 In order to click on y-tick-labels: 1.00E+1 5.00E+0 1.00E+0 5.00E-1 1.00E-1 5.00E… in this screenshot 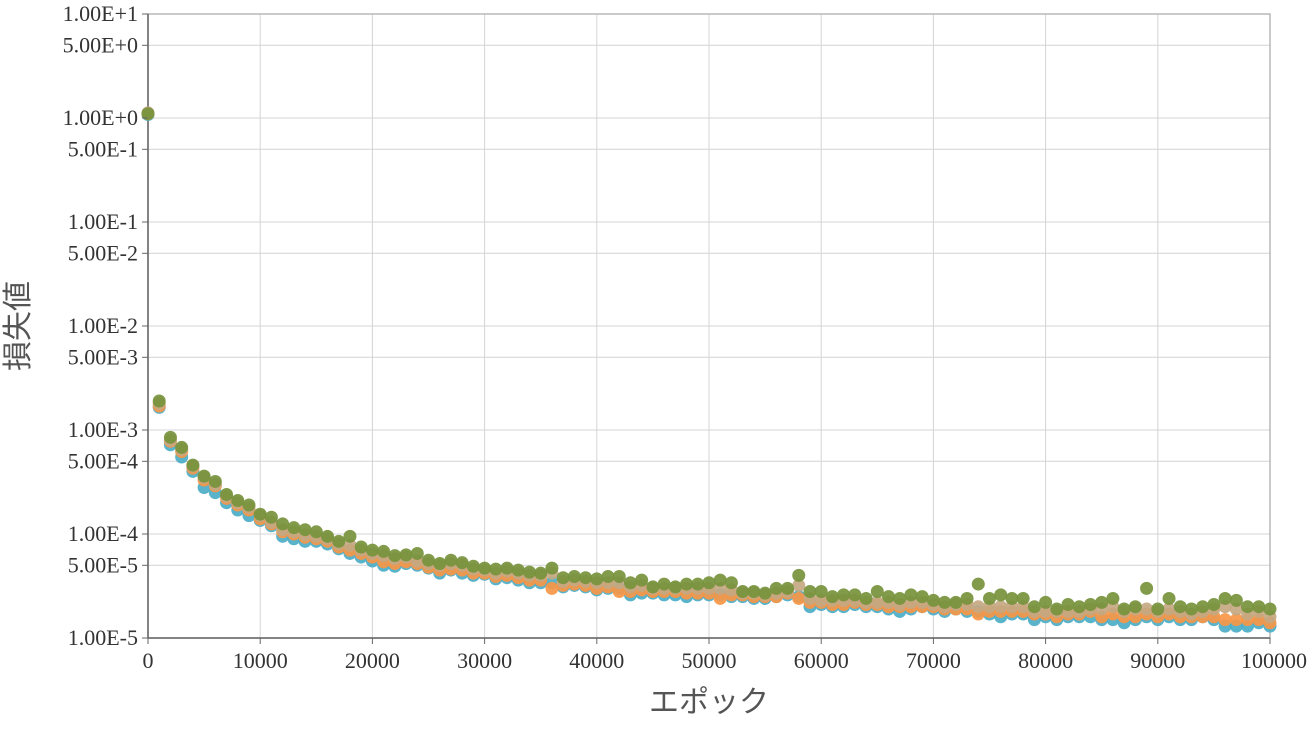, I will do `click(105, 325)`.